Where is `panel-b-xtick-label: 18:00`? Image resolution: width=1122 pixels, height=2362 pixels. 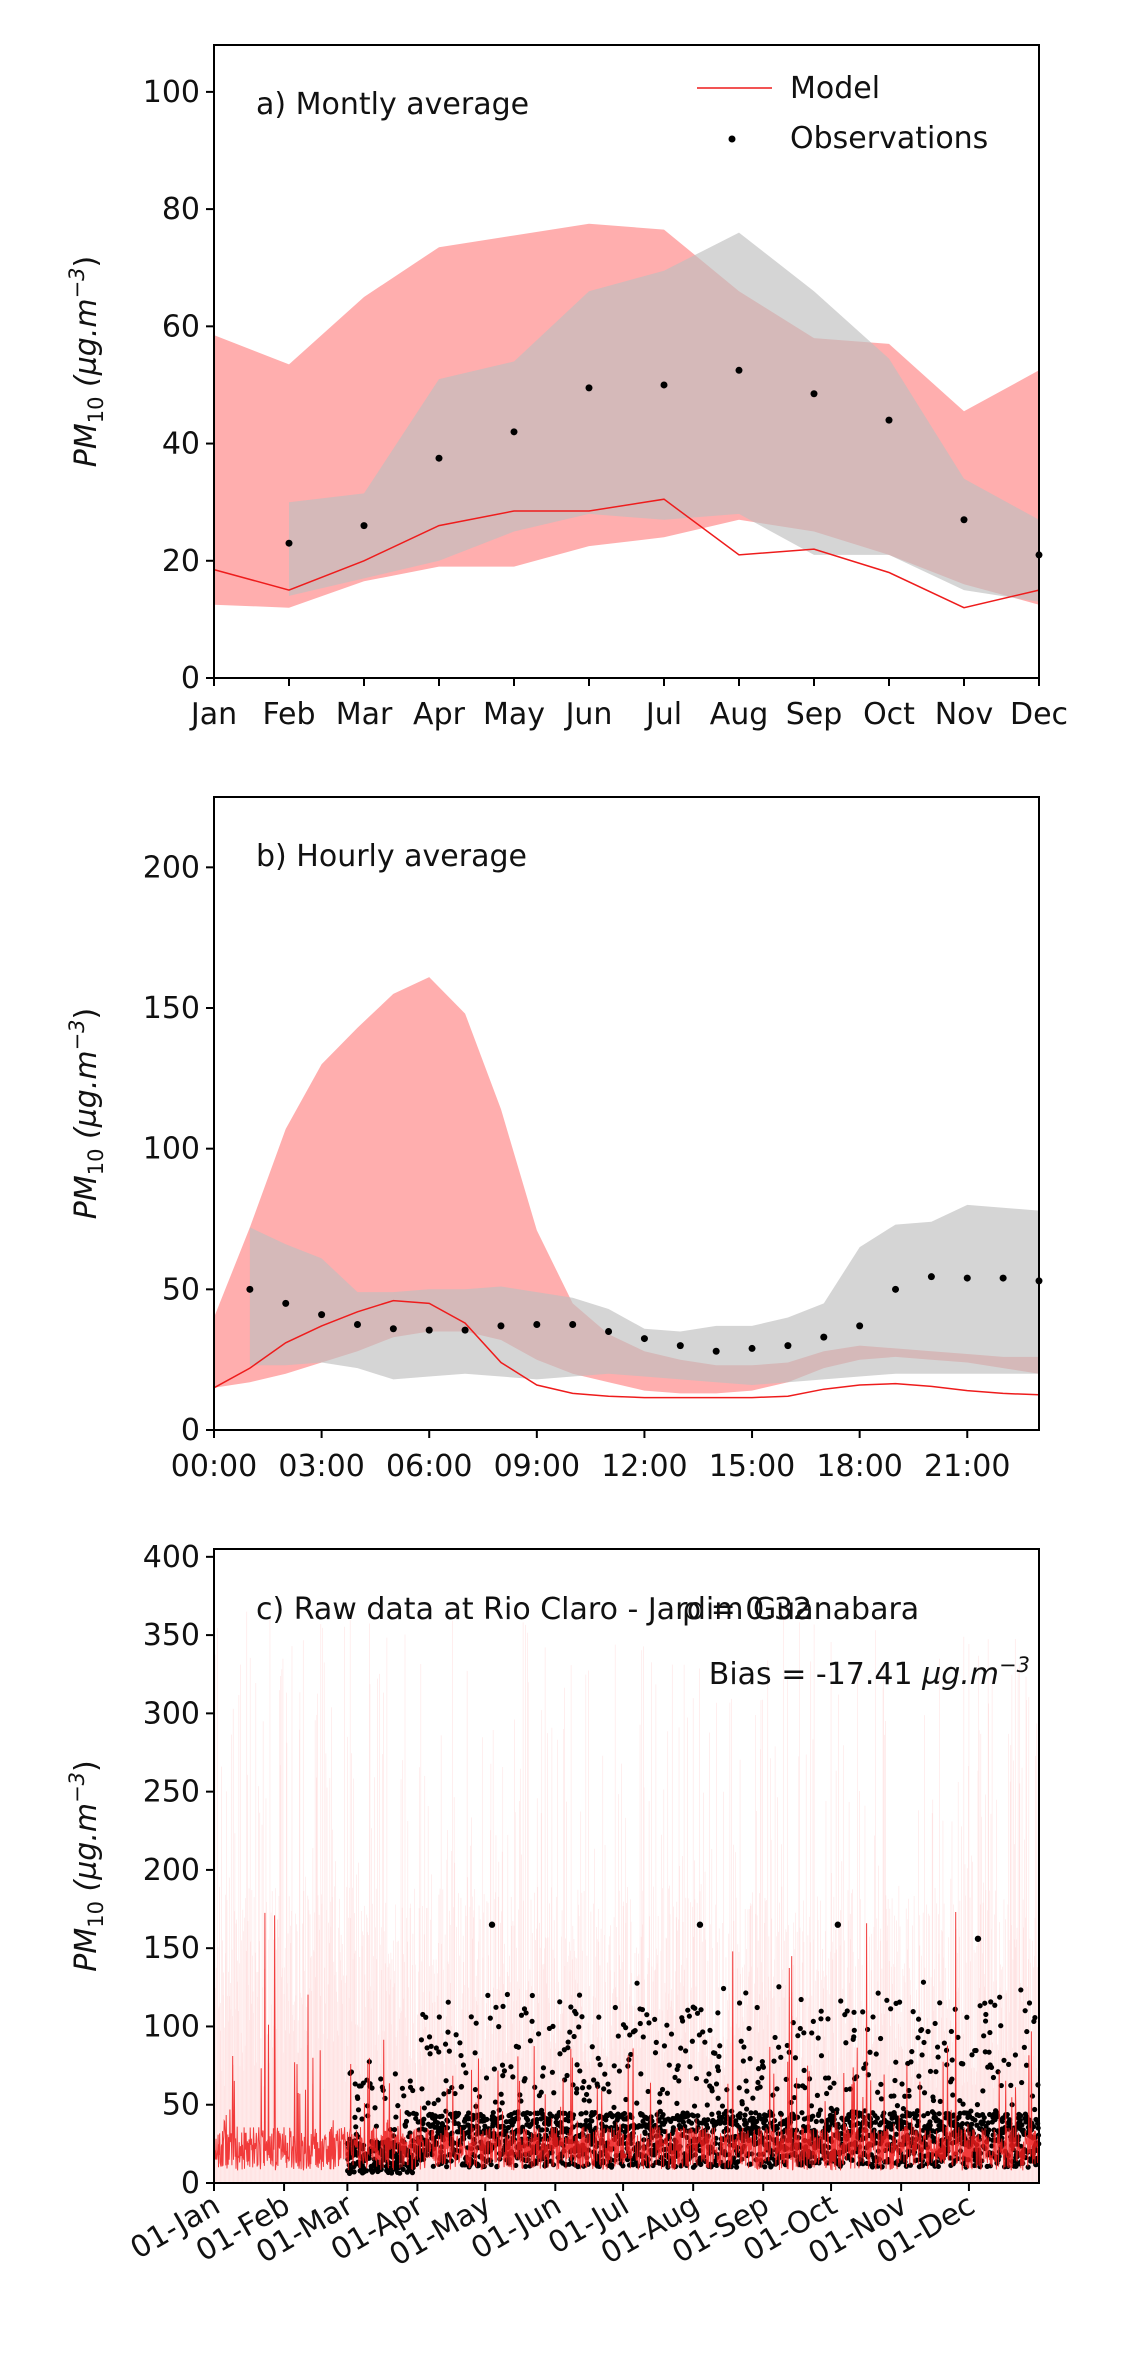
panel-b-xtick-label: 18:00 is located at coordinates (859, 1466).